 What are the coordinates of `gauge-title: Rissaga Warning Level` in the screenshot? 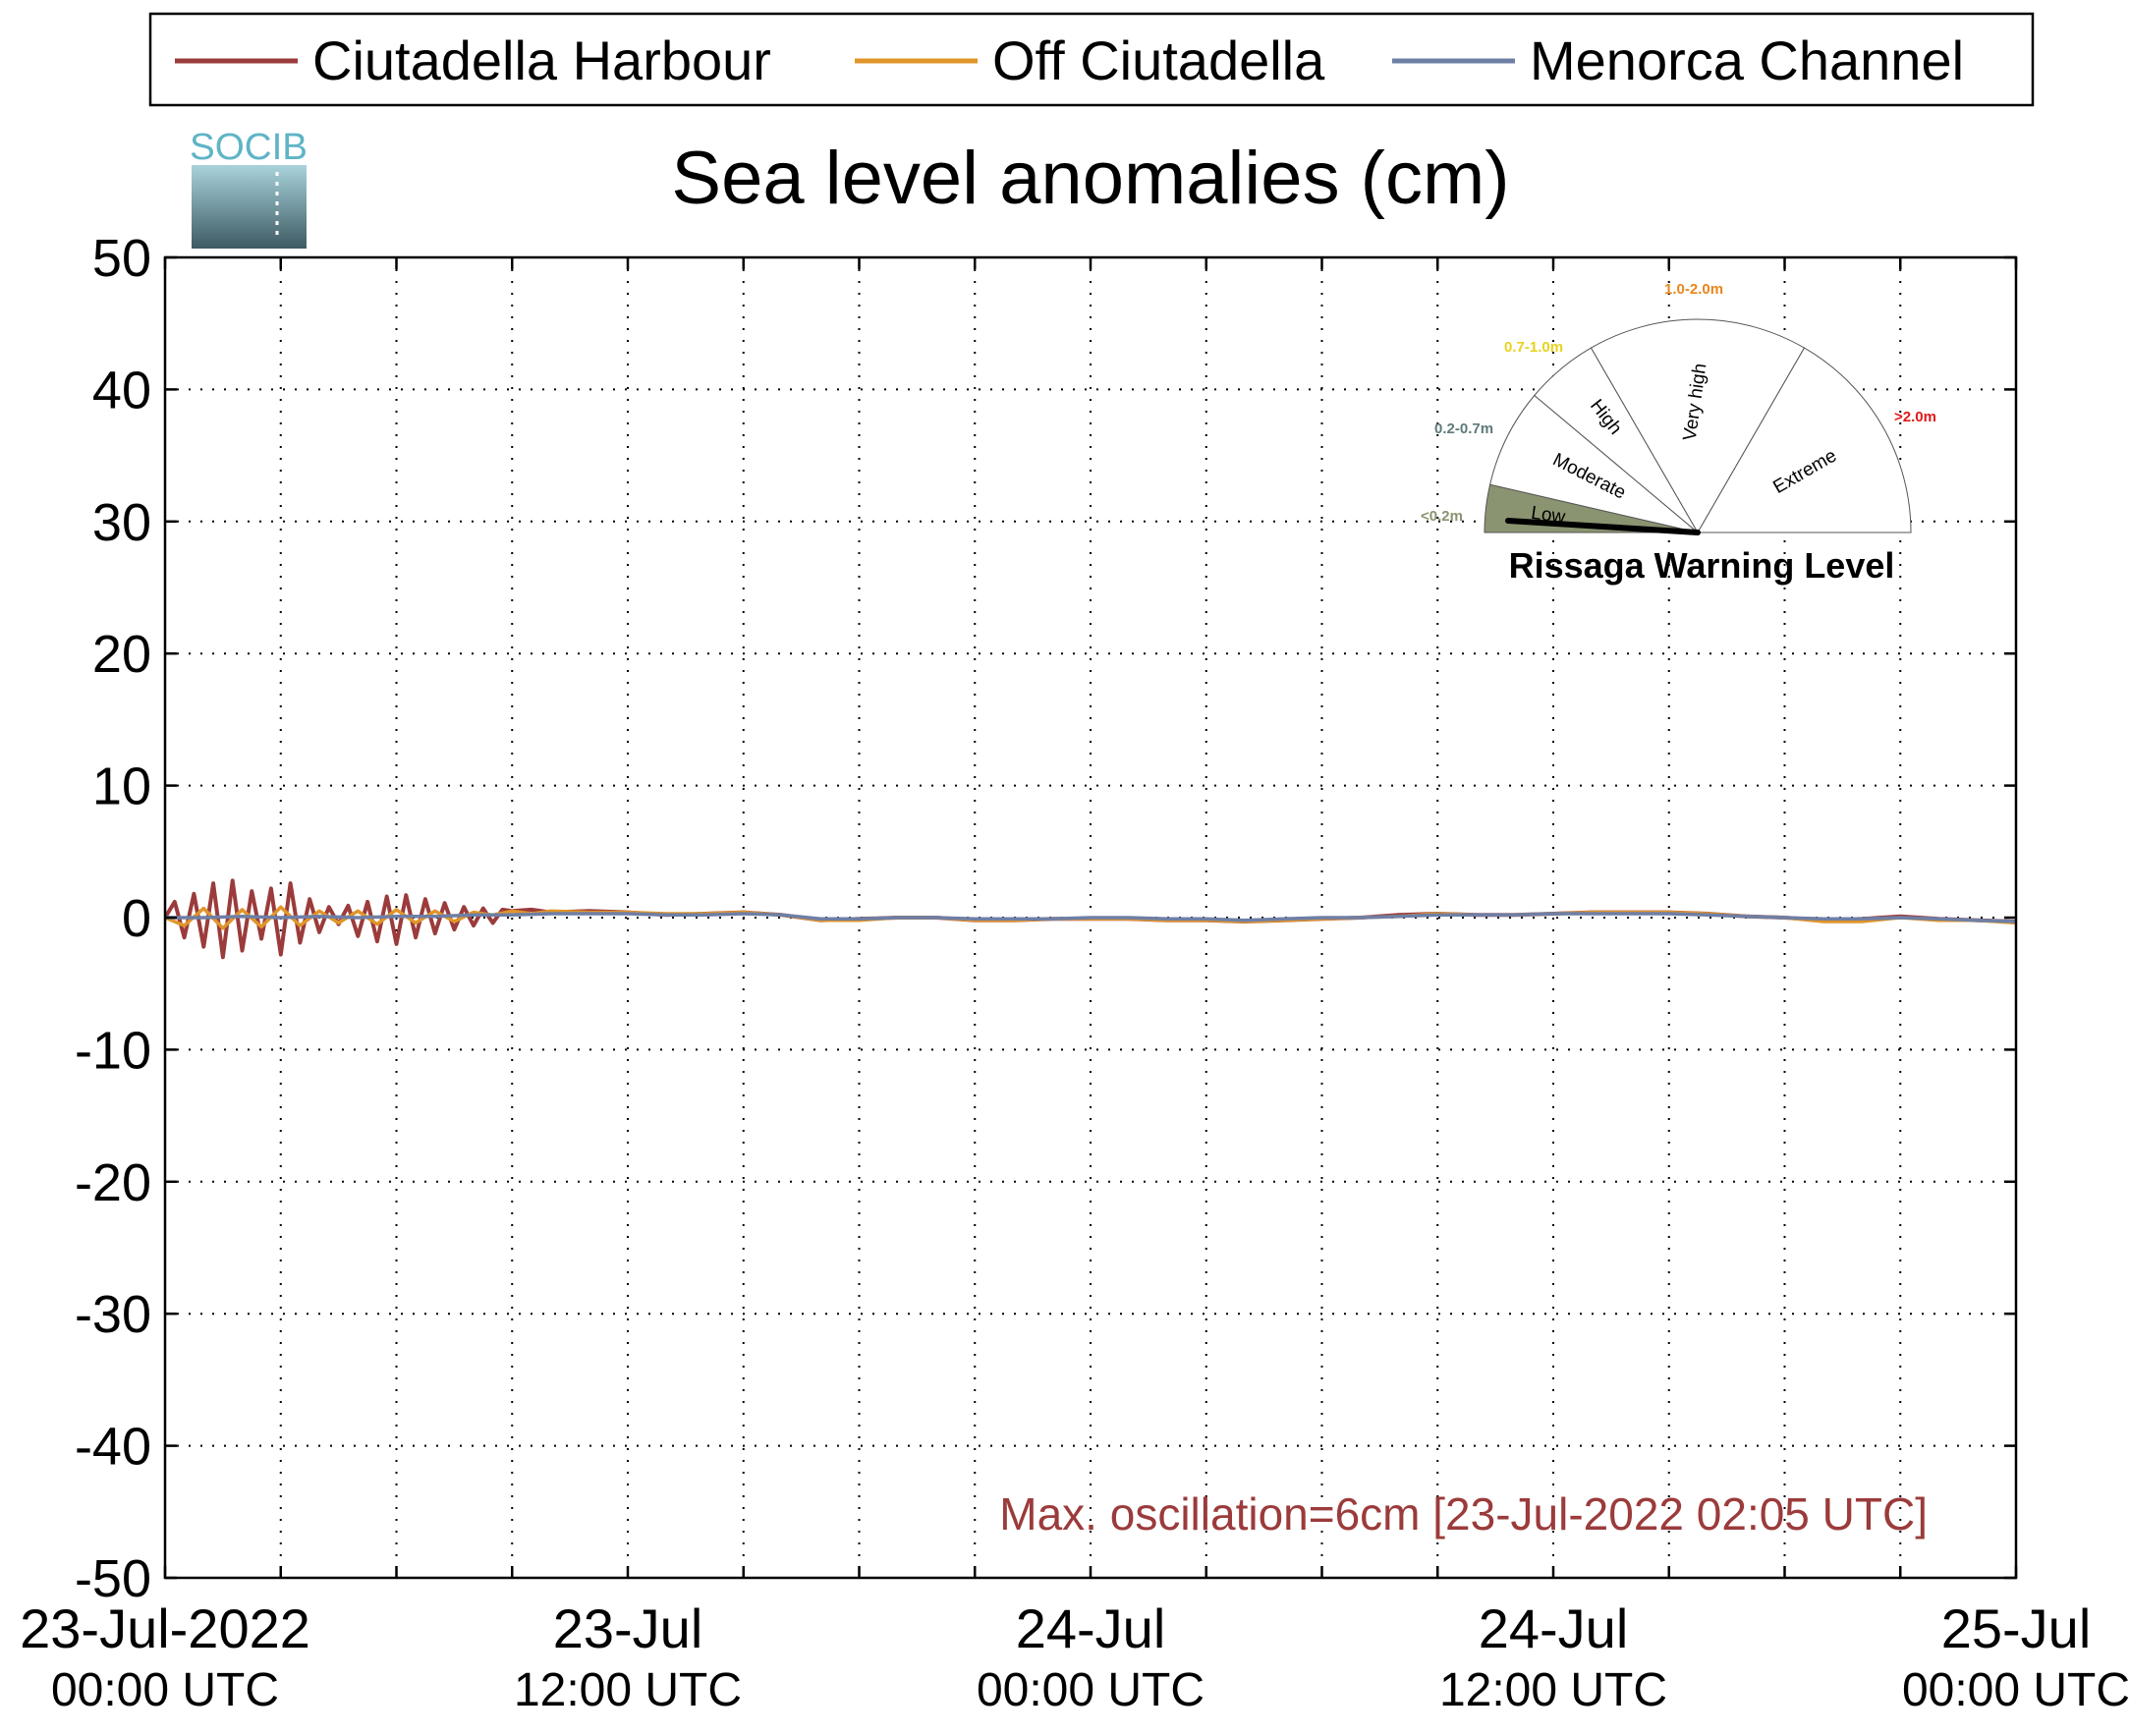 It's located at (1702, 565).